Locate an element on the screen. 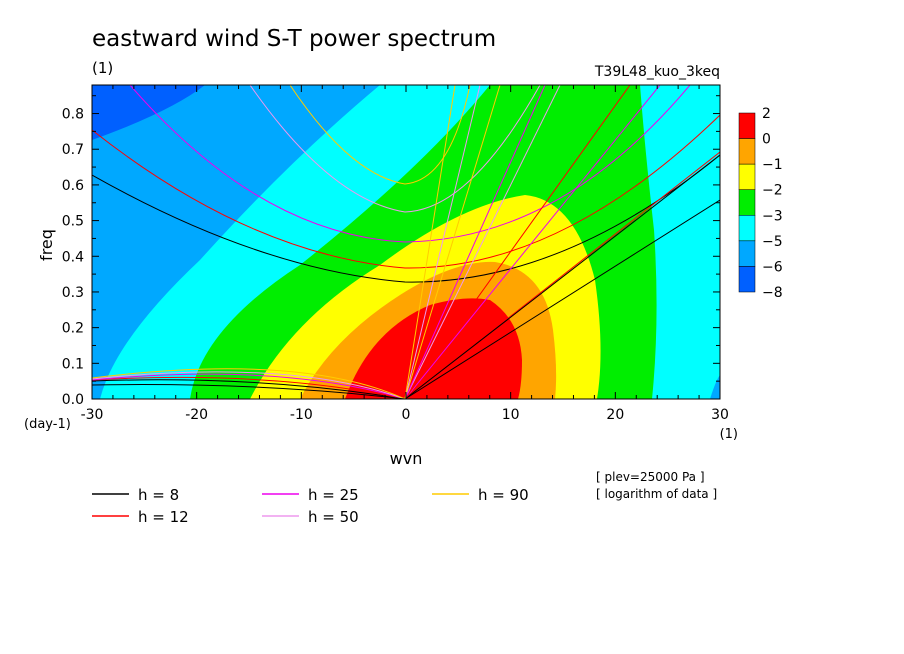  curve-h25-ig is located at coordinates (475, 242).